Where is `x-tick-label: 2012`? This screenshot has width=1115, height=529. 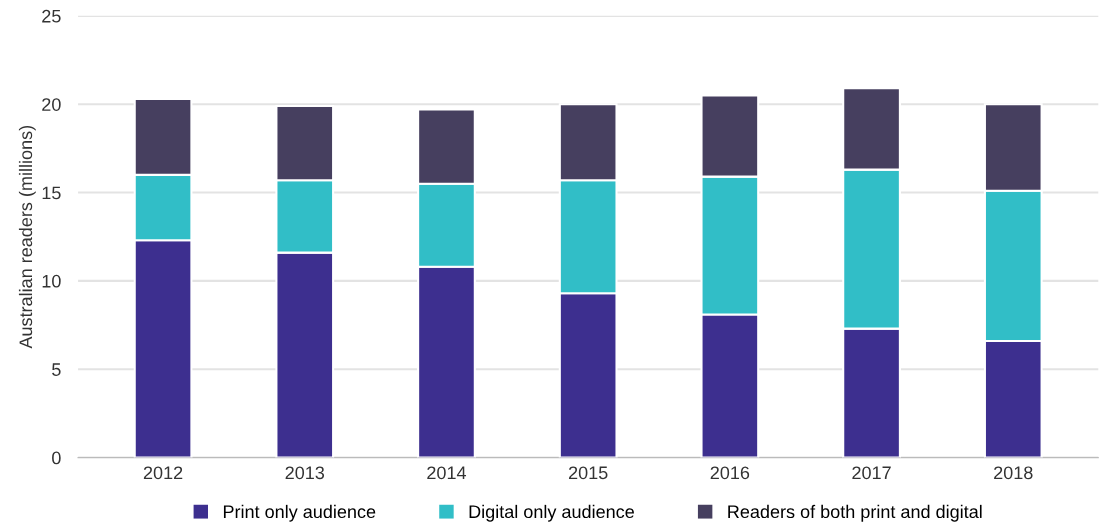 x-tick-label: 2012 is located at coordinates (163, 473).